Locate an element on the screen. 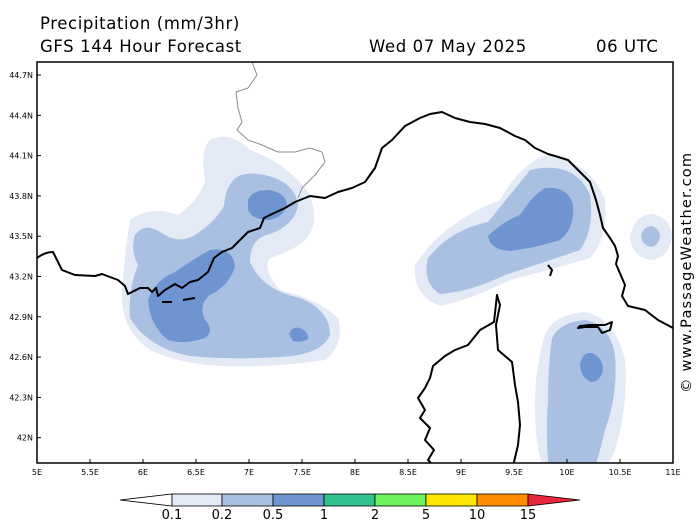 This screenshot has width=700, height=525. lon-tick-label: 9.5E is located at coordinates (514, 472).